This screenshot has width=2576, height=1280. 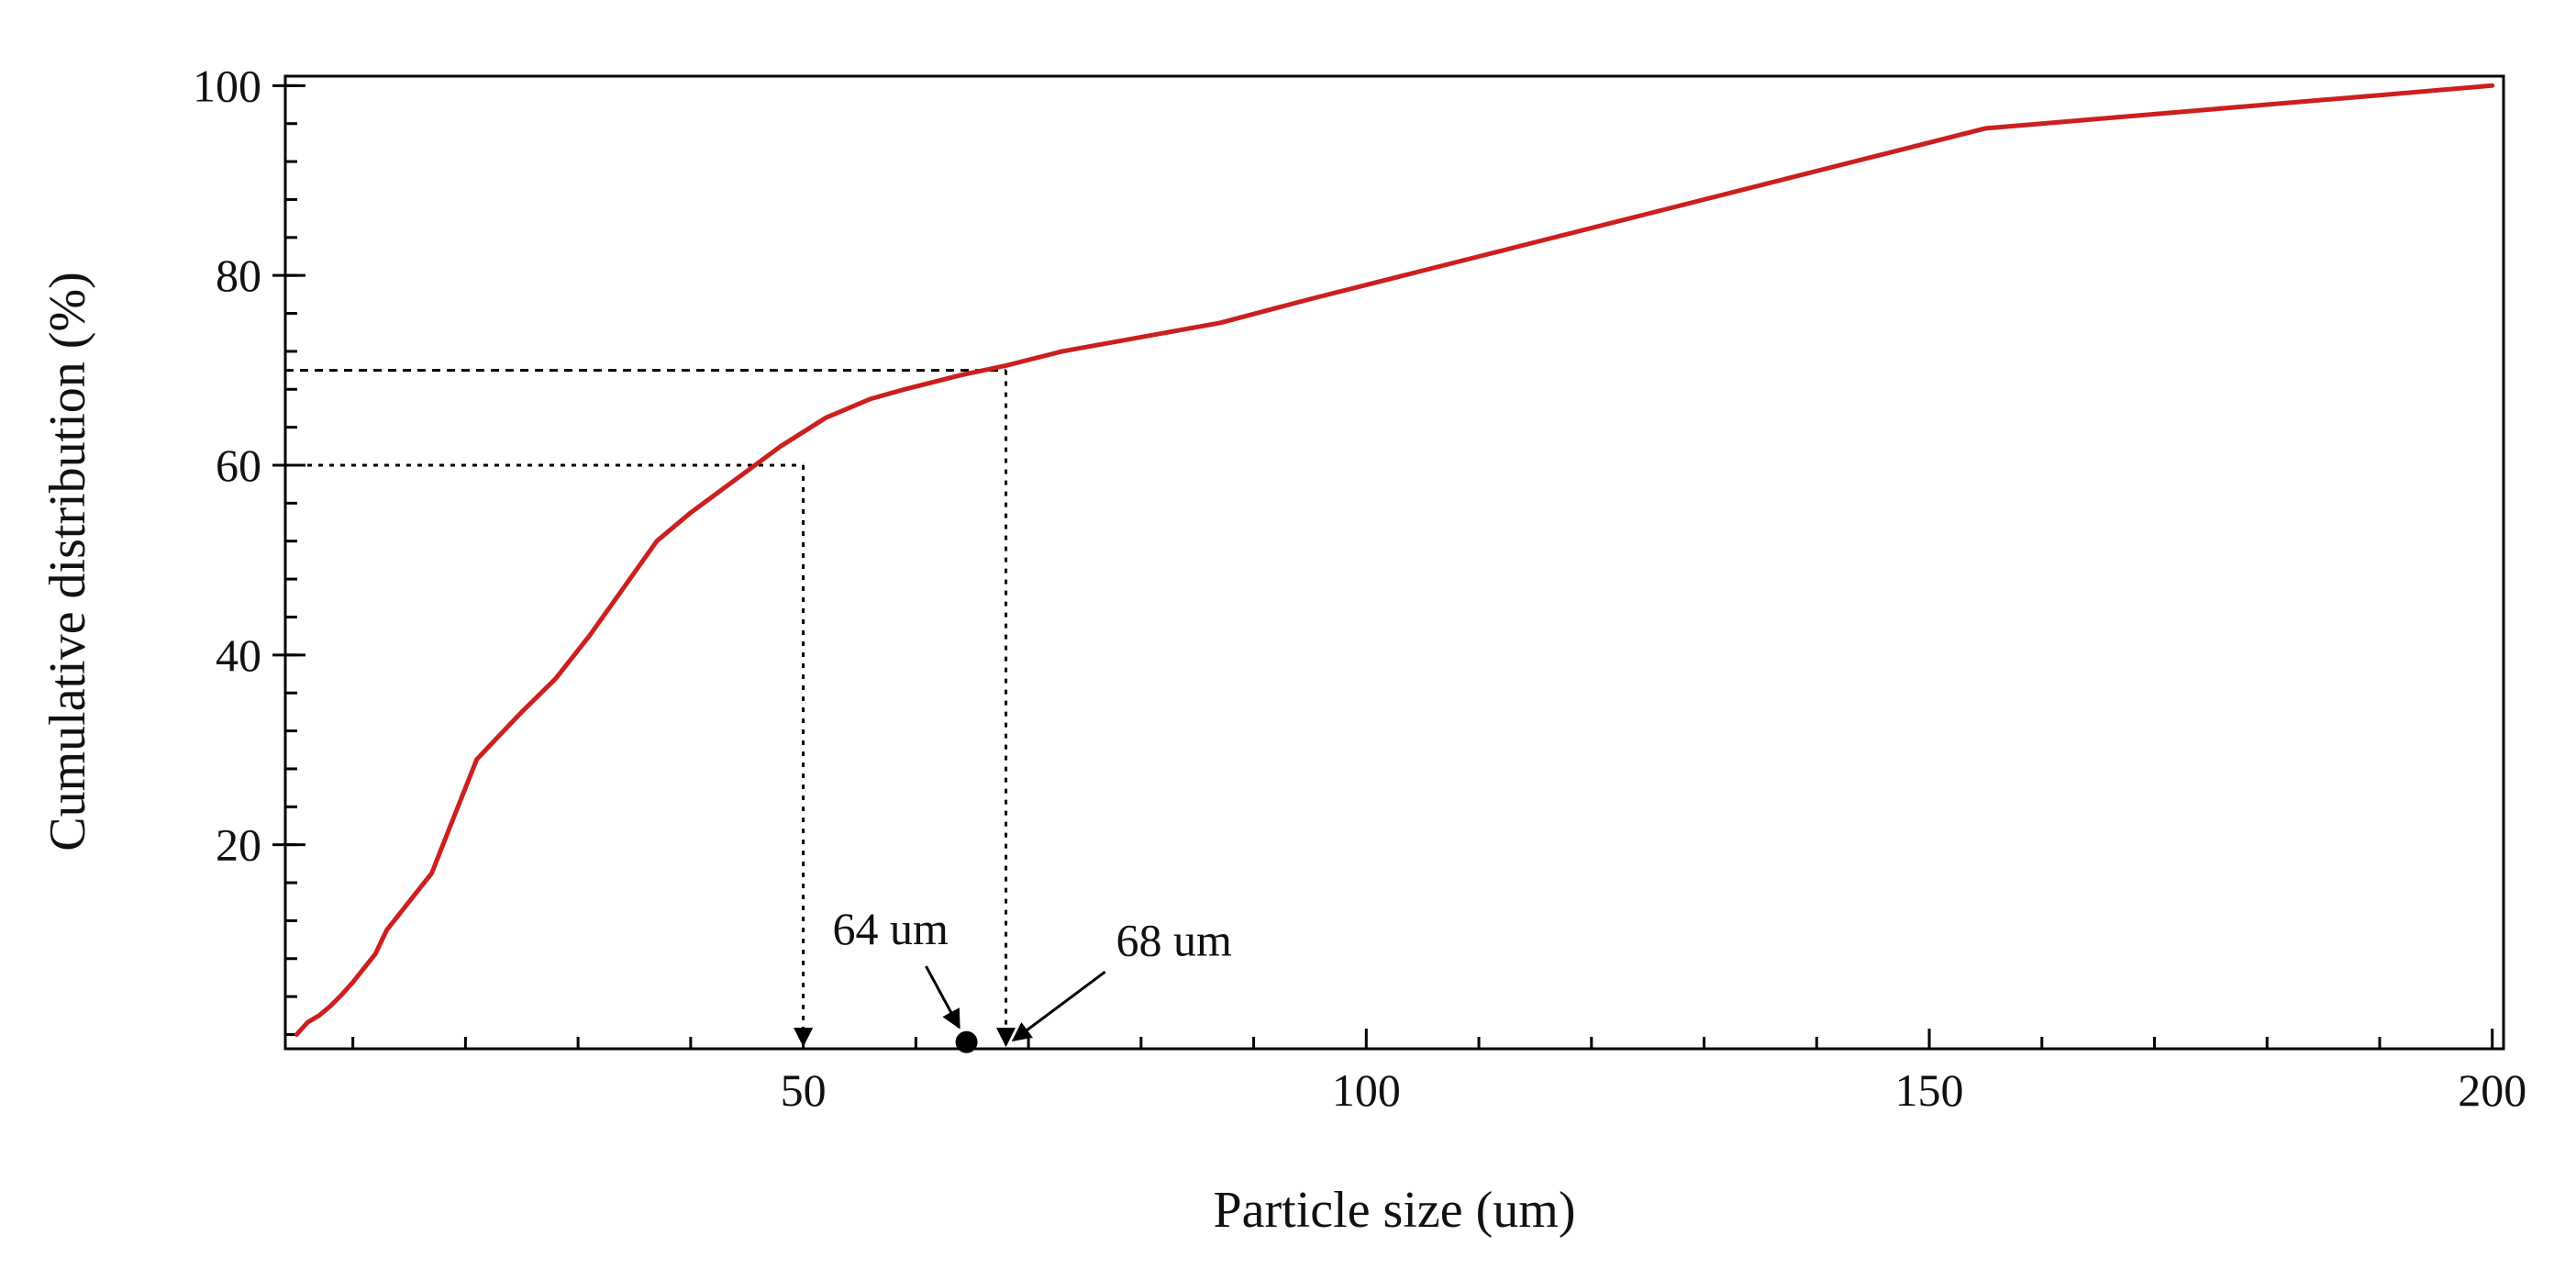 I want to click on annotation-68um: 68 um, so click(x=1174, y=940).